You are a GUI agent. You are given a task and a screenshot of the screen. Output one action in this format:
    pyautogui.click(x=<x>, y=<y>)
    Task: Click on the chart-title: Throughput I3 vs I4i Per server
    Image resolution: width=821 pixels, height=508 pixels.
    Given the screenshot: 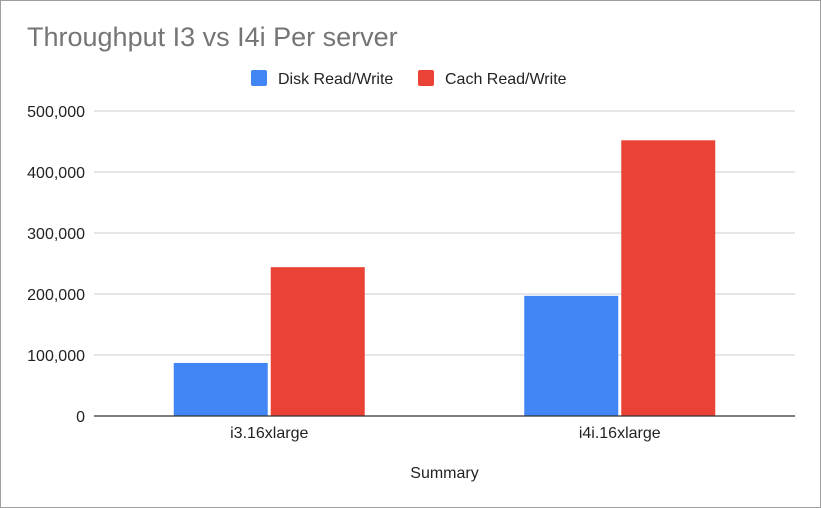 What is the action you would take?
    pyautogui.click(x=212, y=37)
    